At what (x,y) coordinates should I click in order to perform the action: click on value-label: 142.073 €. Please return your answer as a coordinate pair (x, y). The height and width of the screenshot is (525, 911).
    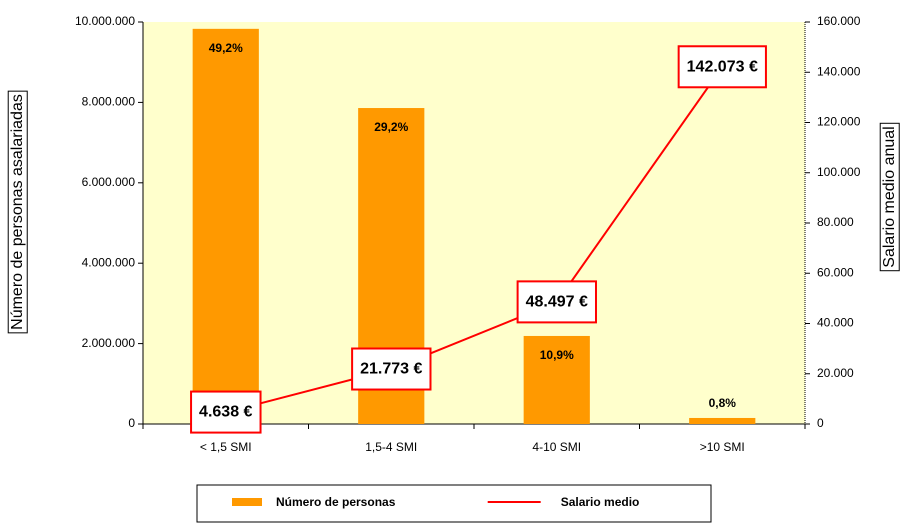
    Looking at the image, I should click on (722, 66).